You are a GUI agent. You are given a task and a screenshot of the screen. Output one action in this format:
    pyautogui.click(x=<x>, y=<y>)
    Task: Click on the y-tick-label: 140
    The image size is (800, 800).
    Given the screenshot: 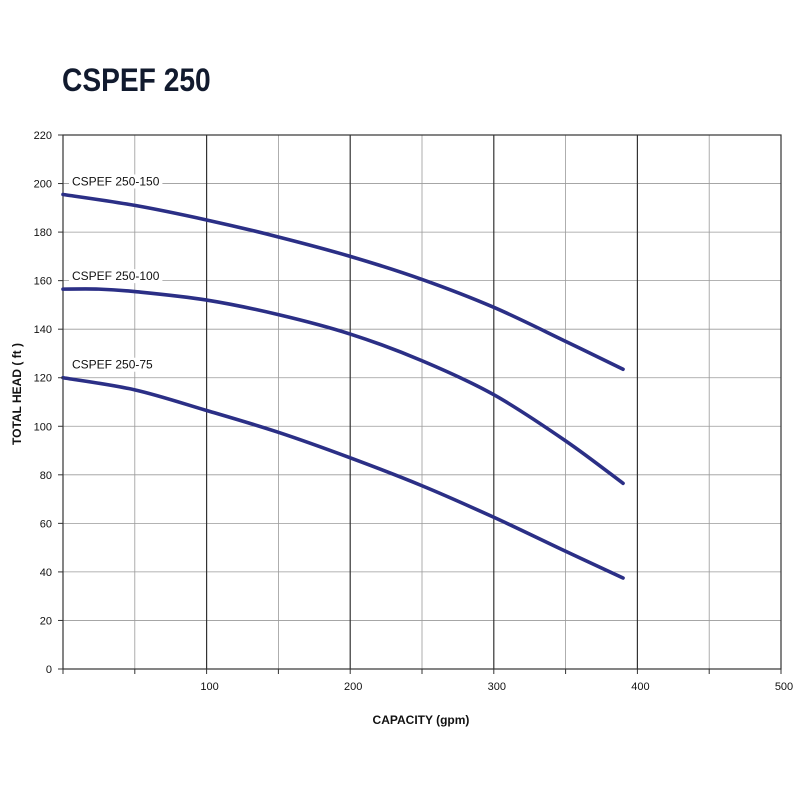 What is the action you would take?
    pyautogui.click(x=43, y=330)
    